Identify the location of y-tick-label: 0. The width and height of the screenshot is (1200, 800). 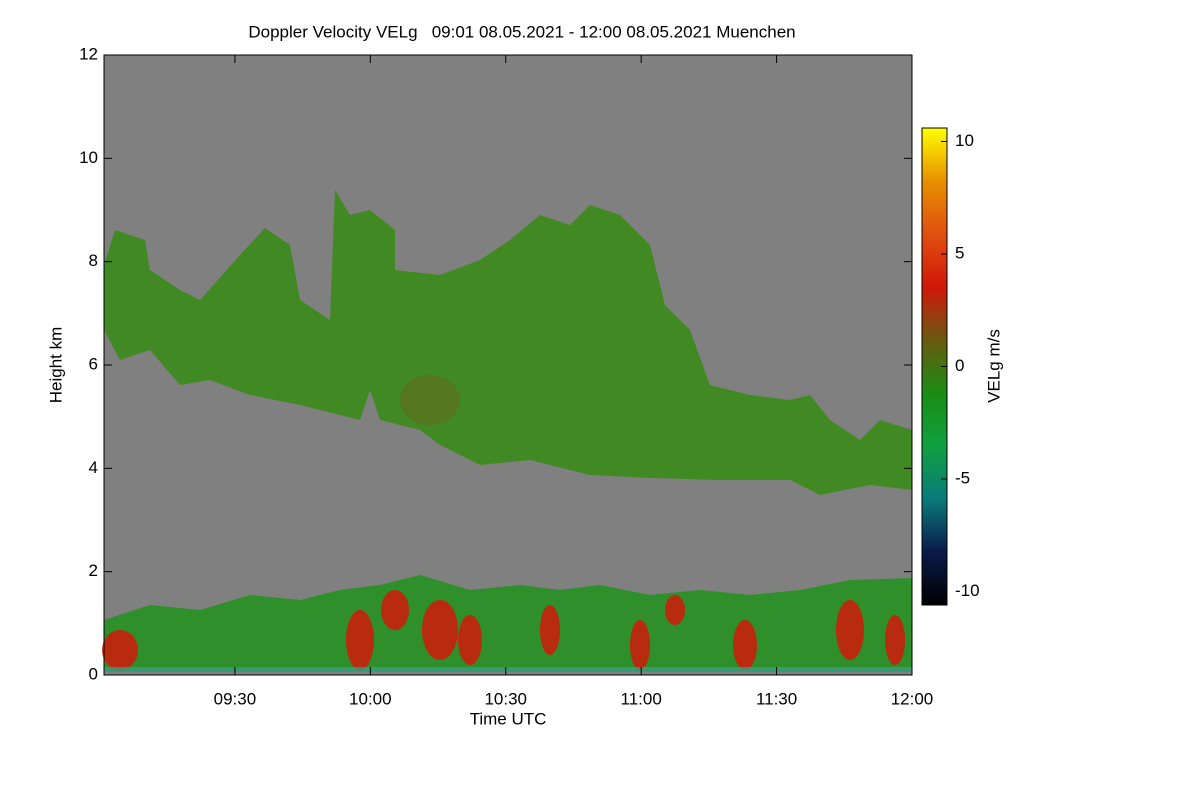
(93, 673).